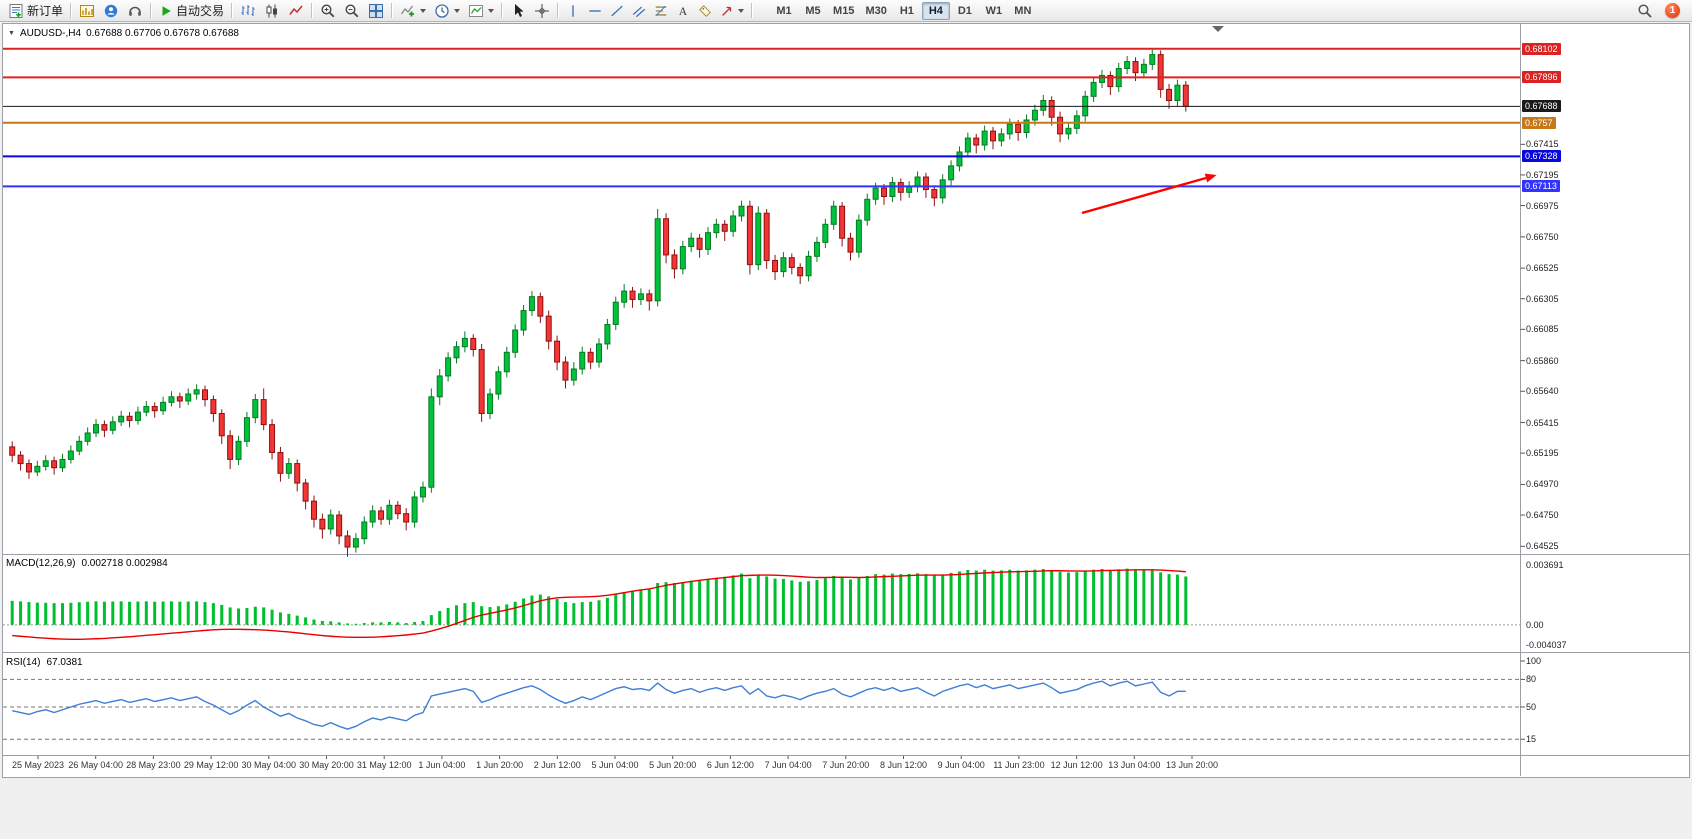 The height and width of the screenshot is (839, 1692). I want to click on zoom-out-button, so click(352, 11).